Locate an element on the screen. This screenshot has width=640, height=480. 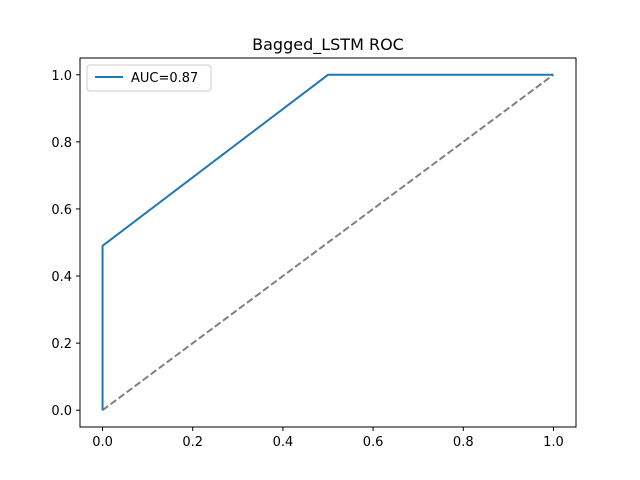
x-axis: 0.0 0.2 0.4 0.6 0.8 1.0 is located at coordinates (328, 438).